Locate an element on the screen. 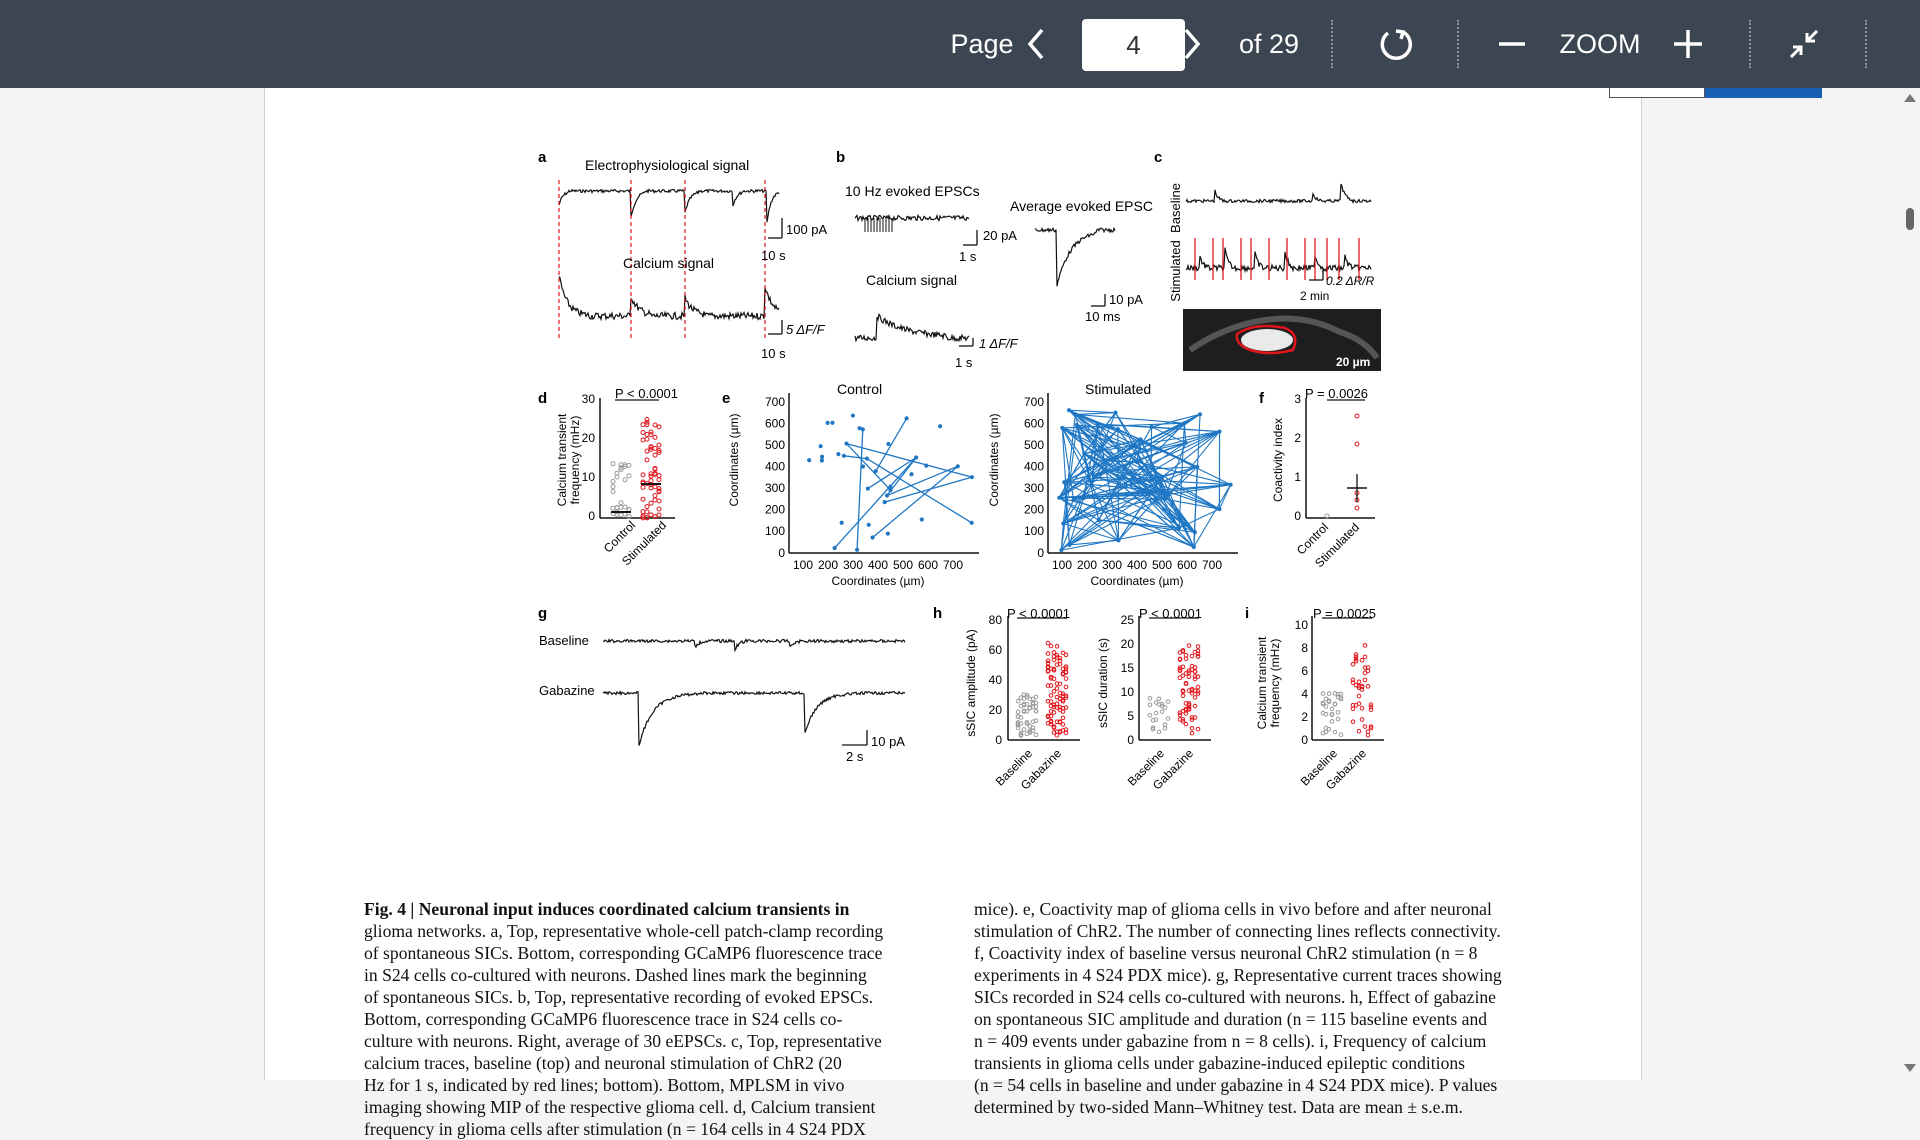 This screenshot has width=1920, height=1140. panel-a-calcium-trace is located at coordinates (669, 298).